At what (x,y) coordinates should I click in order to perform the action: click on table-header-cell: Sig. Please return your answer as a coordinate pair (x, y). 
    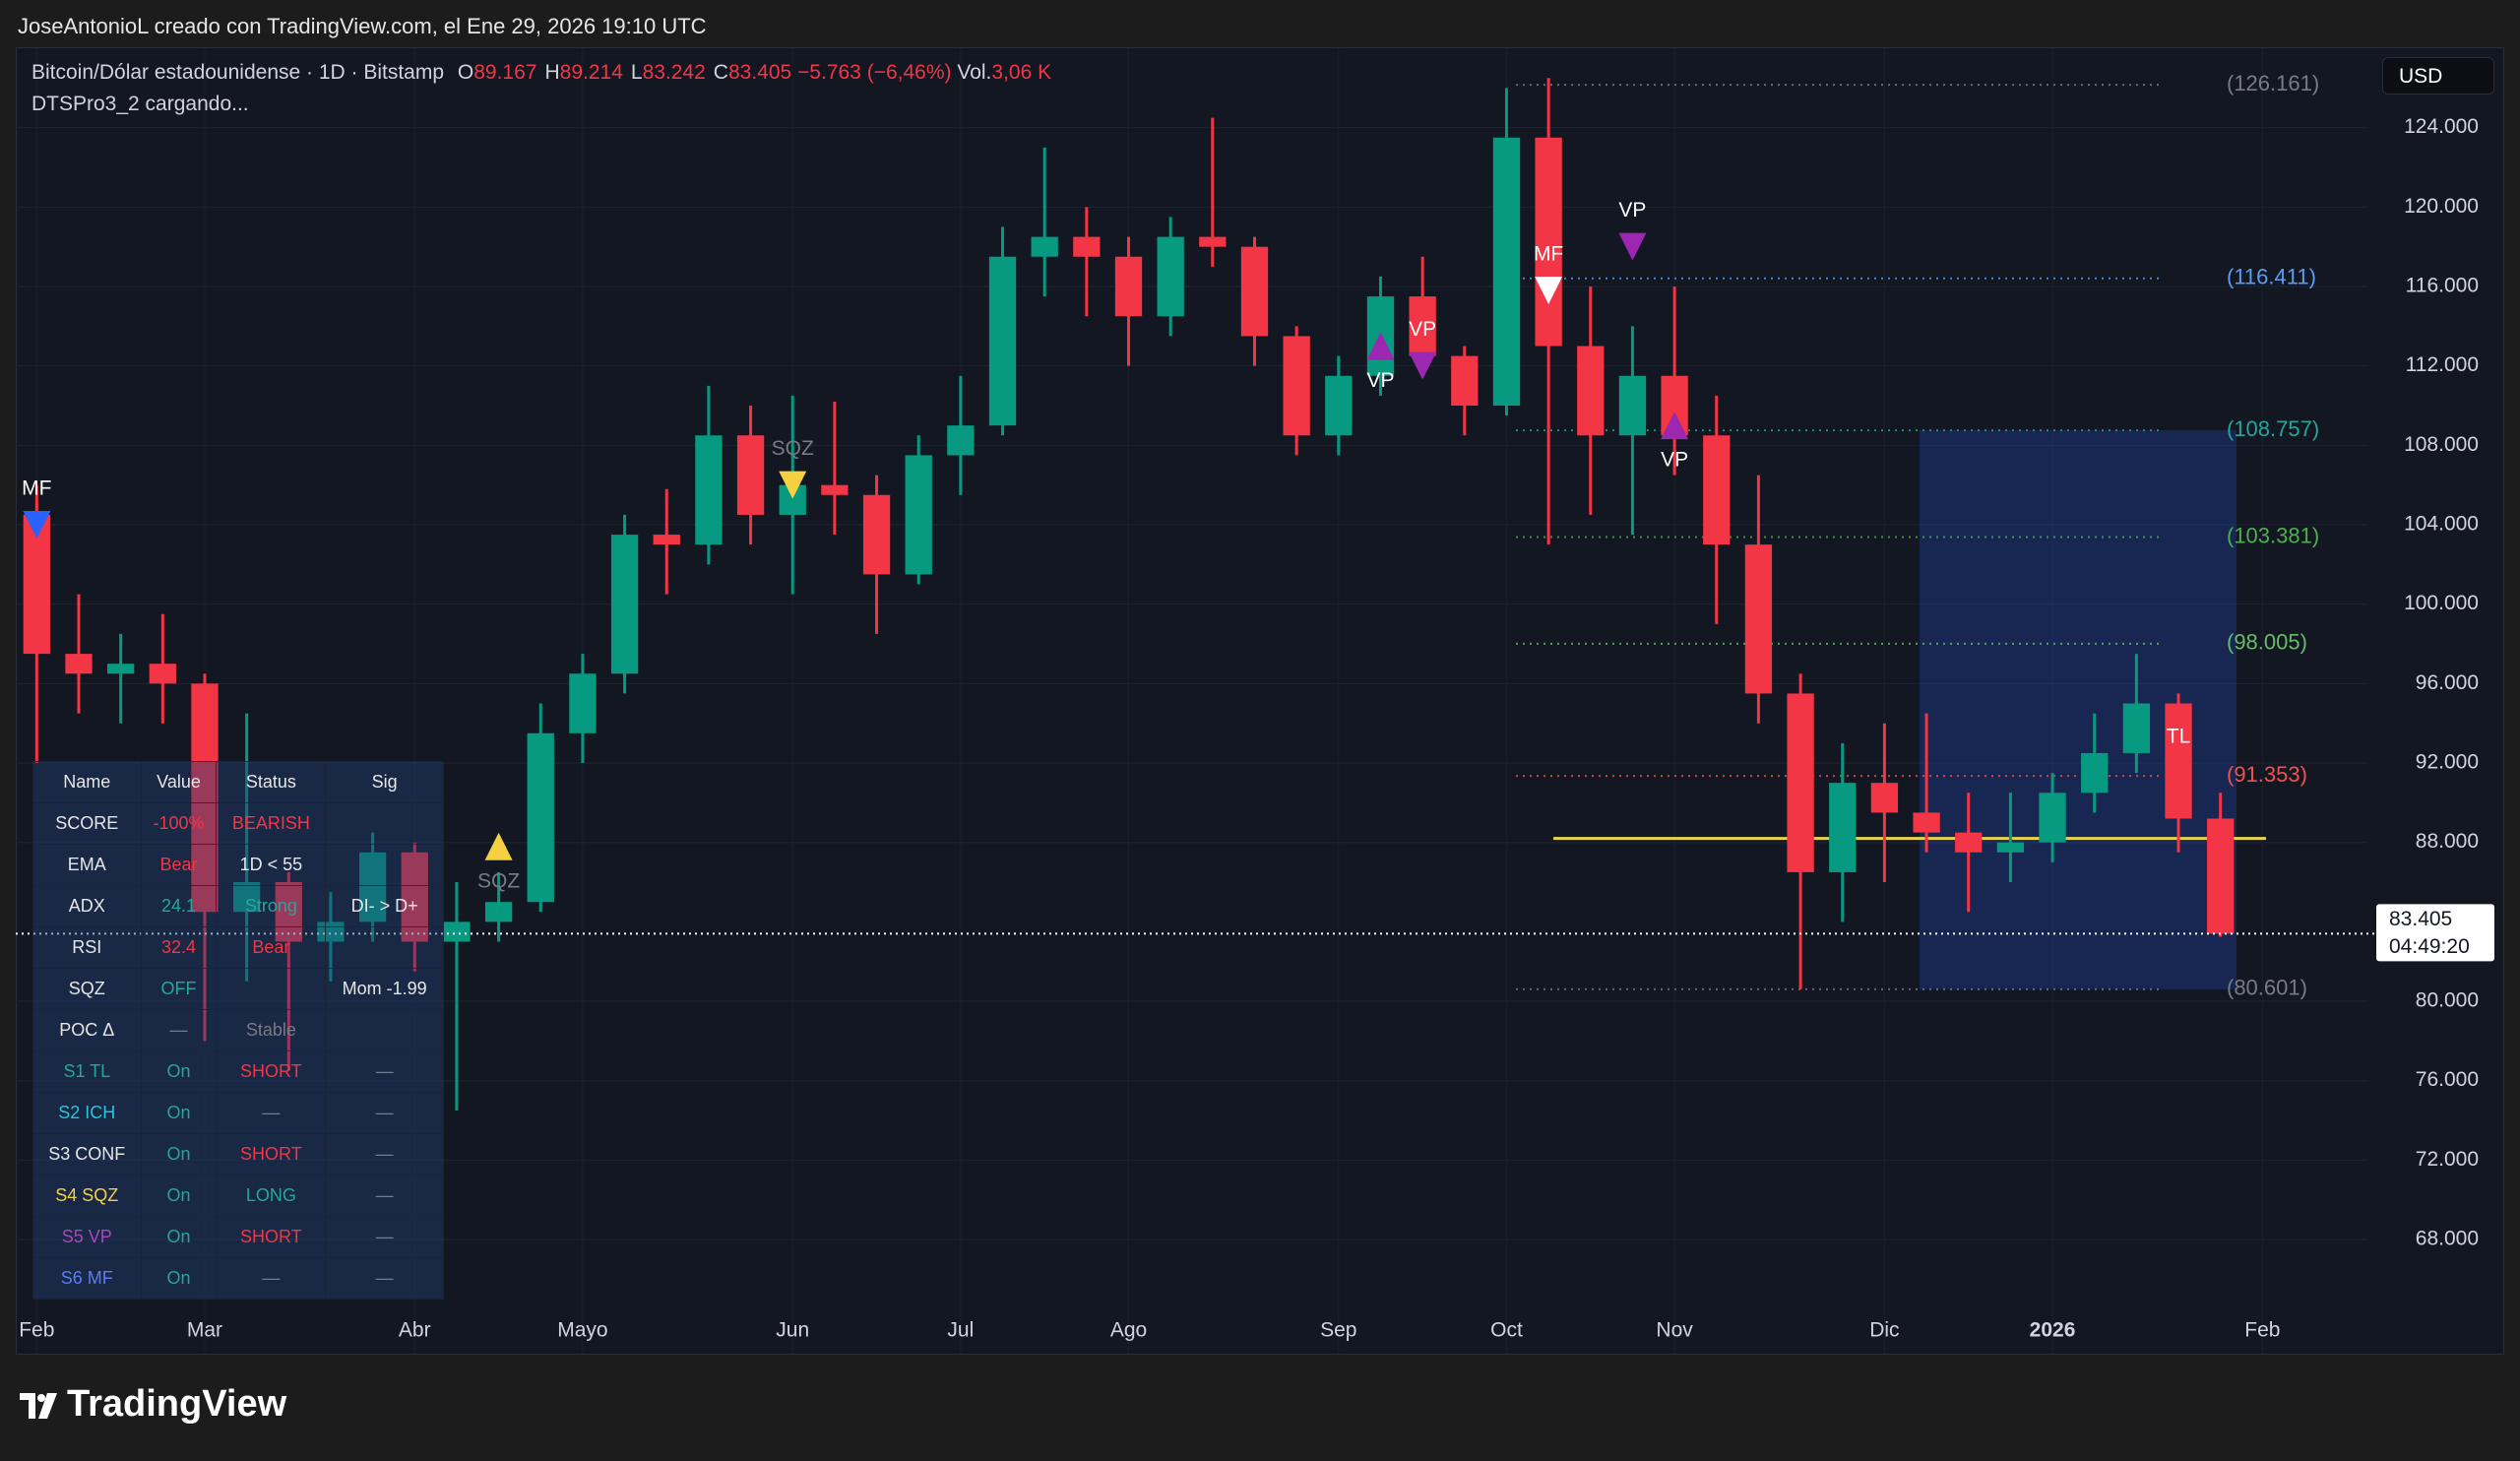
    Looking at the image, I should click on (384, 782).